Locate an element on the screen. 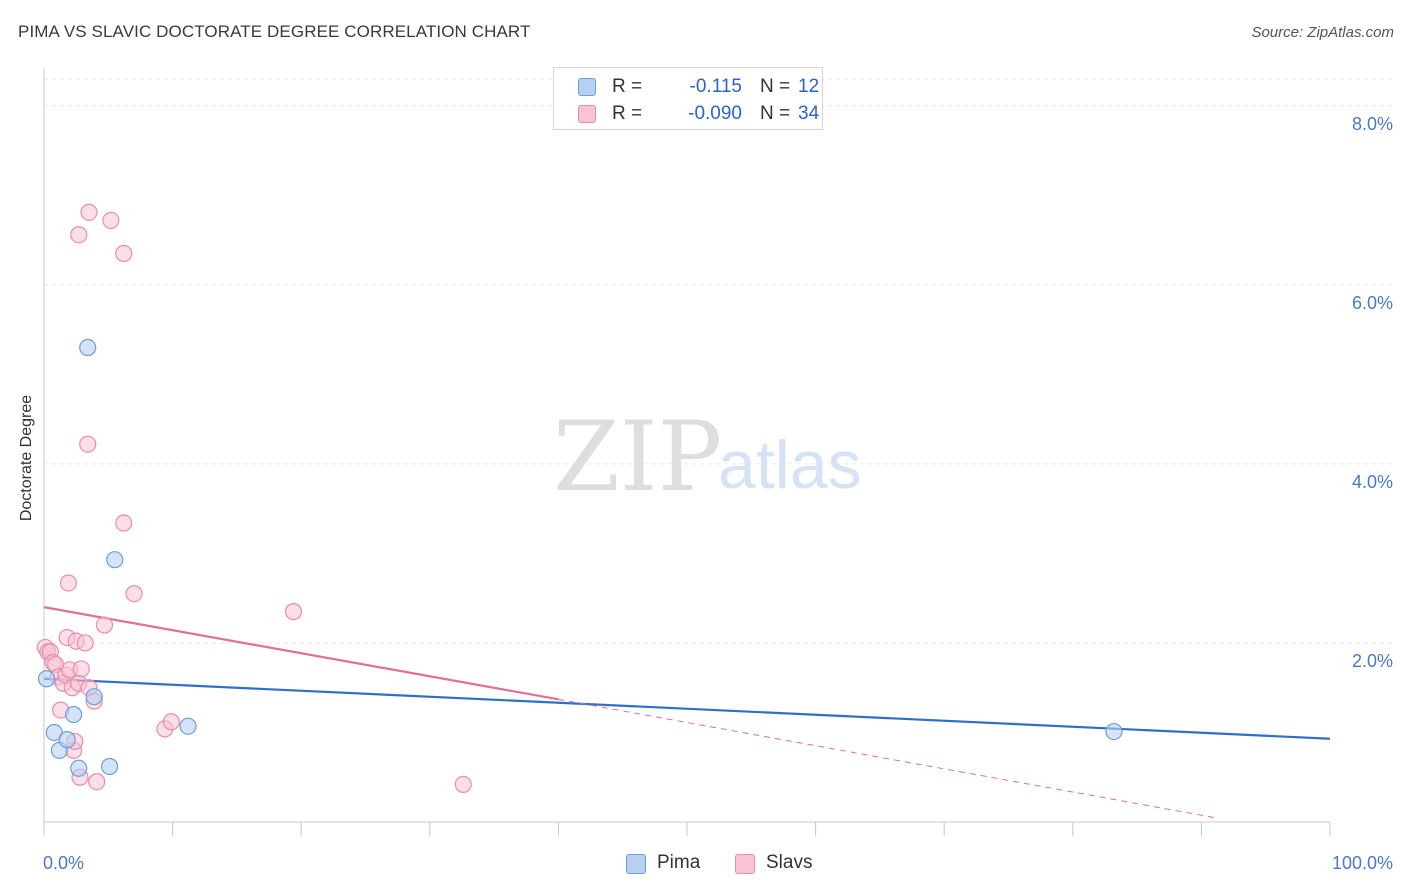 This screenshot has height=892, width=1406. n-value: 34 is located at coordinates (809, 113).